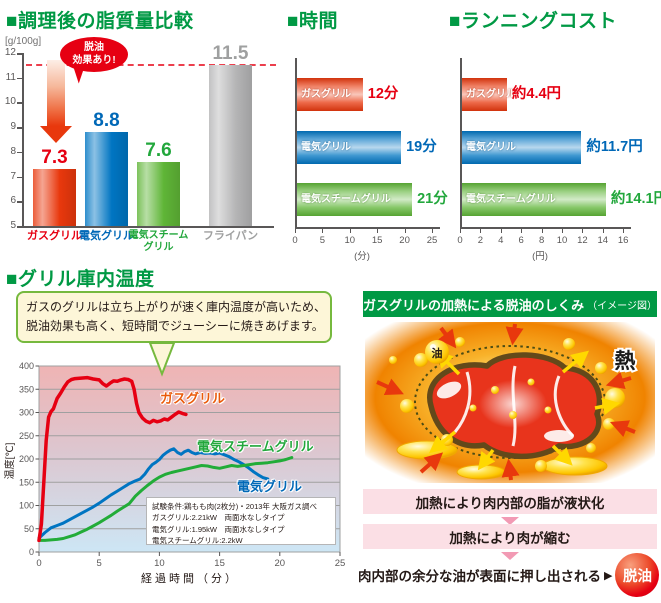  Describe the element at coordinates (514, 406) in the screenshot. I see `meat-marbling` at that location.